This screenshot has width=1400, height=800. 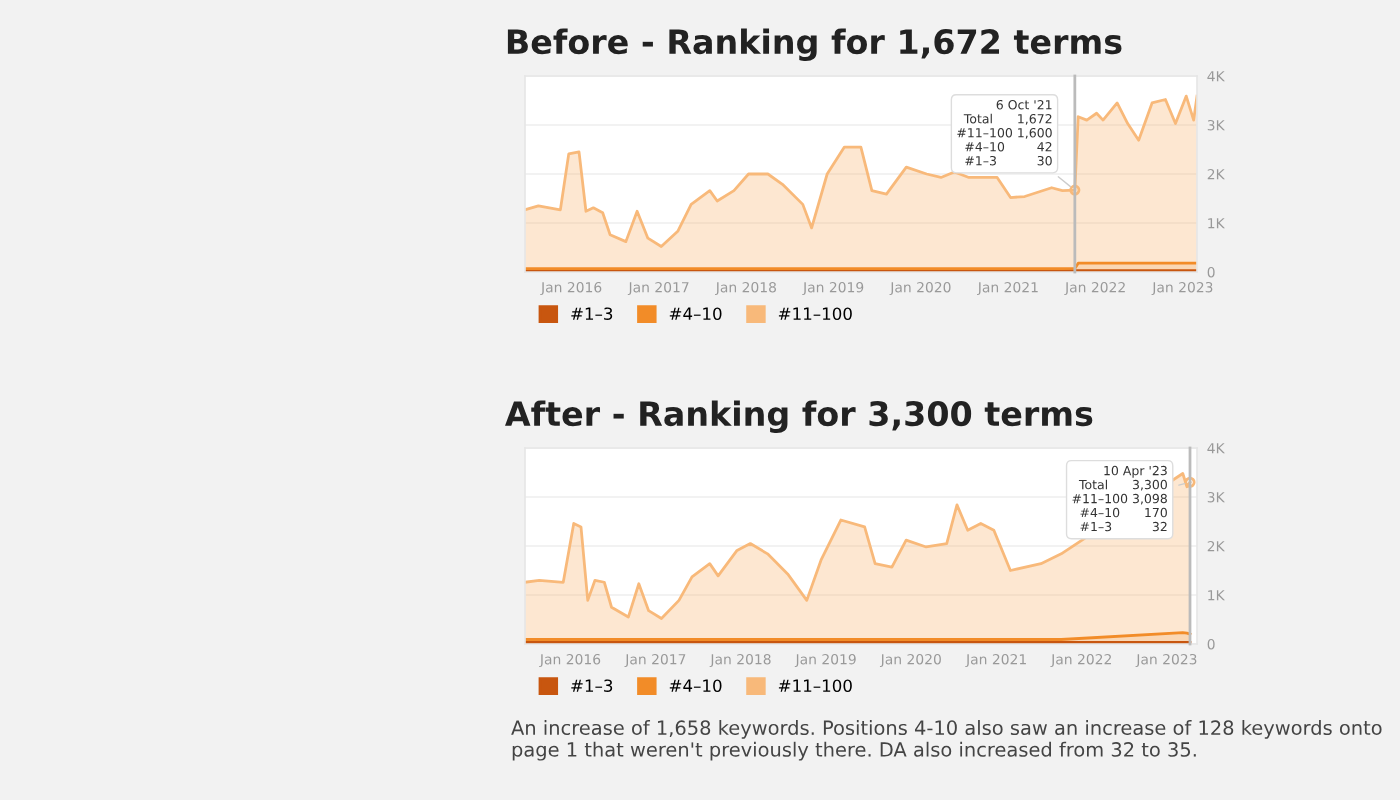 I want to click on chart-title: After - Ranking for 3,300 terms, so click(x=799, y=416).